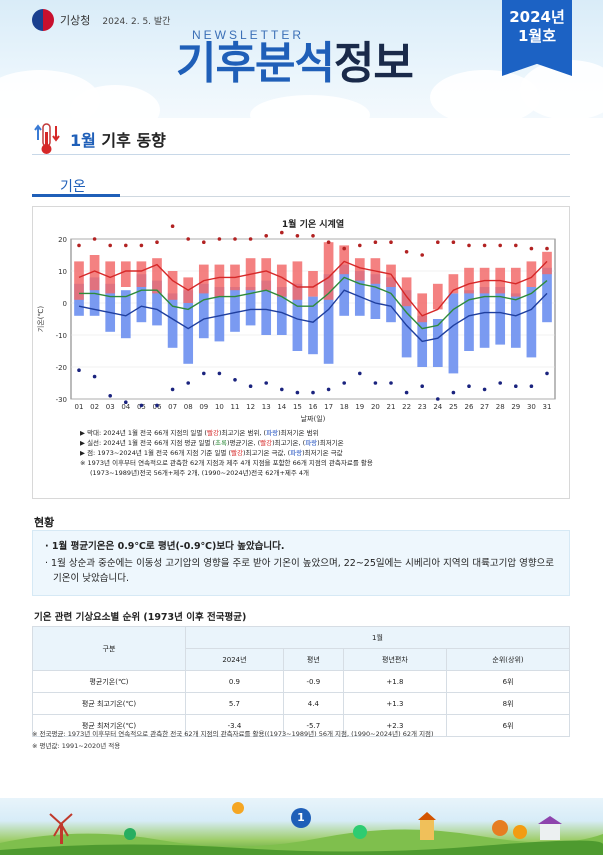 This screenshot has width=603, height=855. What do you see at coordinates (391, 407) in the screenshot?
I see `x-tick-label: 21` at bounding box center [391, 407].